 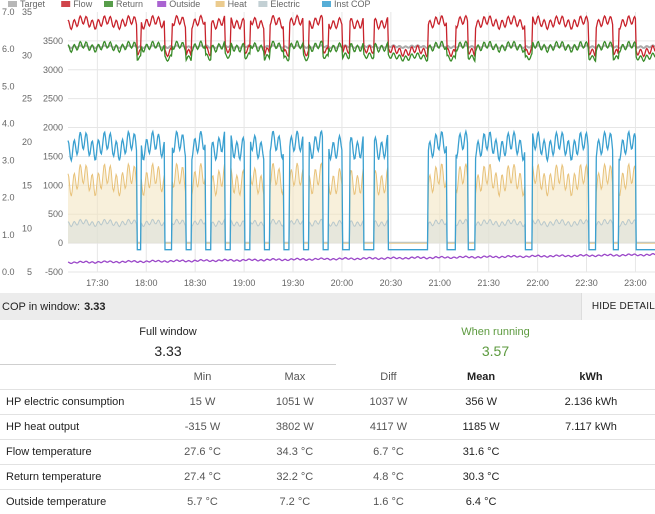 What do you see at coordinates (55, 214) in the screenshot?
I see `power-tick-label: 500` at bounding box center [55, 214].